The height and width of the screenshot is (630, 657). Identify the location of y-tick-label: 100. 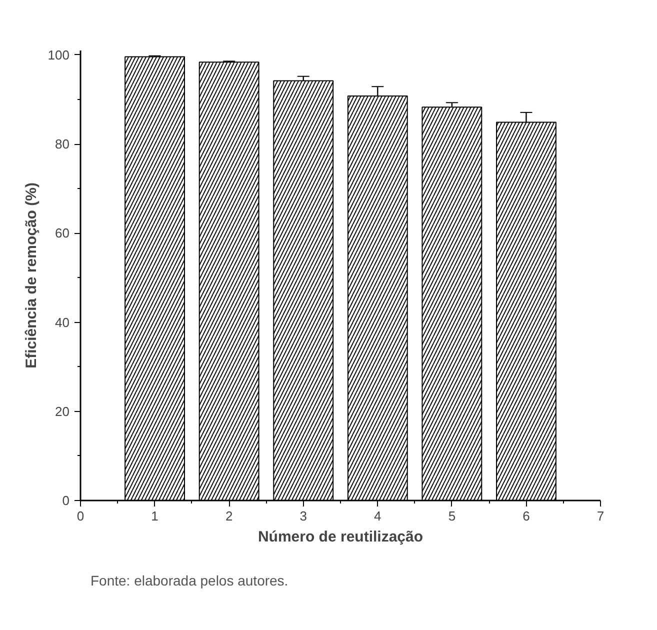
(59, 54).